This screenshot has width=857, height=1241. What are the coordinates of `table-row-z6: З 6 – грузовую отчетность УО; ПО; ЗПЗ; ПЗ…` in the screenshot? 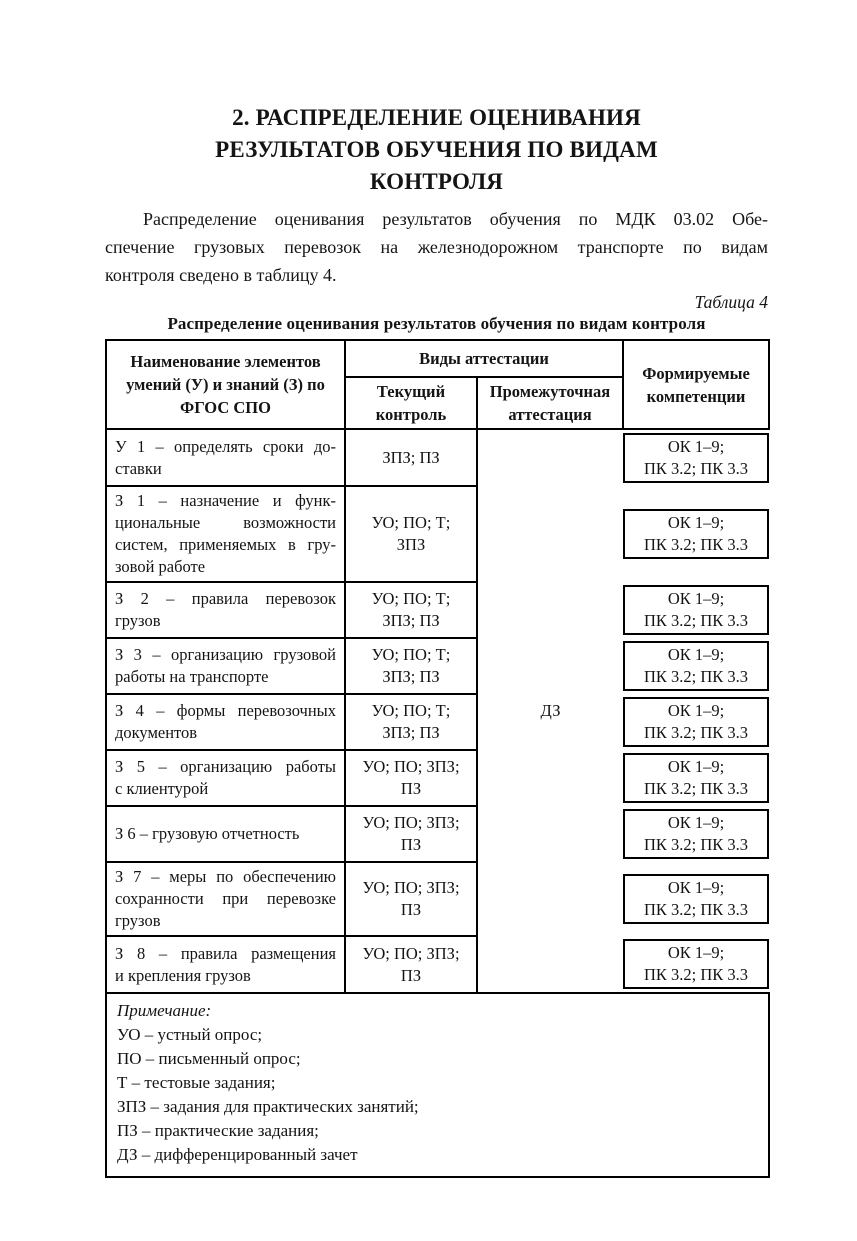 It's located at (437, 834).